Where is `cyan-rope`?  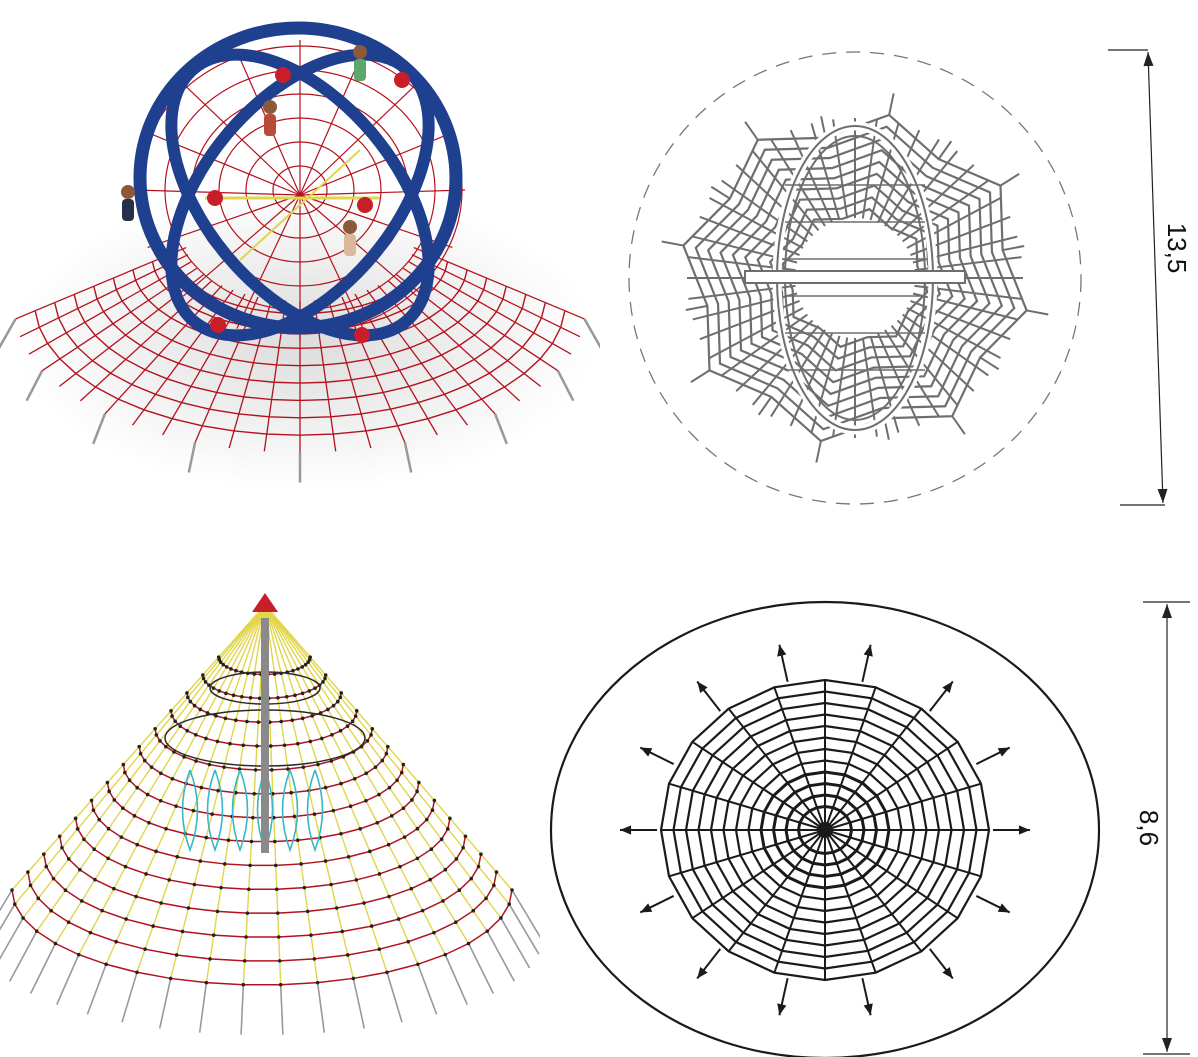 cyan-rope is located at coordinates (190, 811).